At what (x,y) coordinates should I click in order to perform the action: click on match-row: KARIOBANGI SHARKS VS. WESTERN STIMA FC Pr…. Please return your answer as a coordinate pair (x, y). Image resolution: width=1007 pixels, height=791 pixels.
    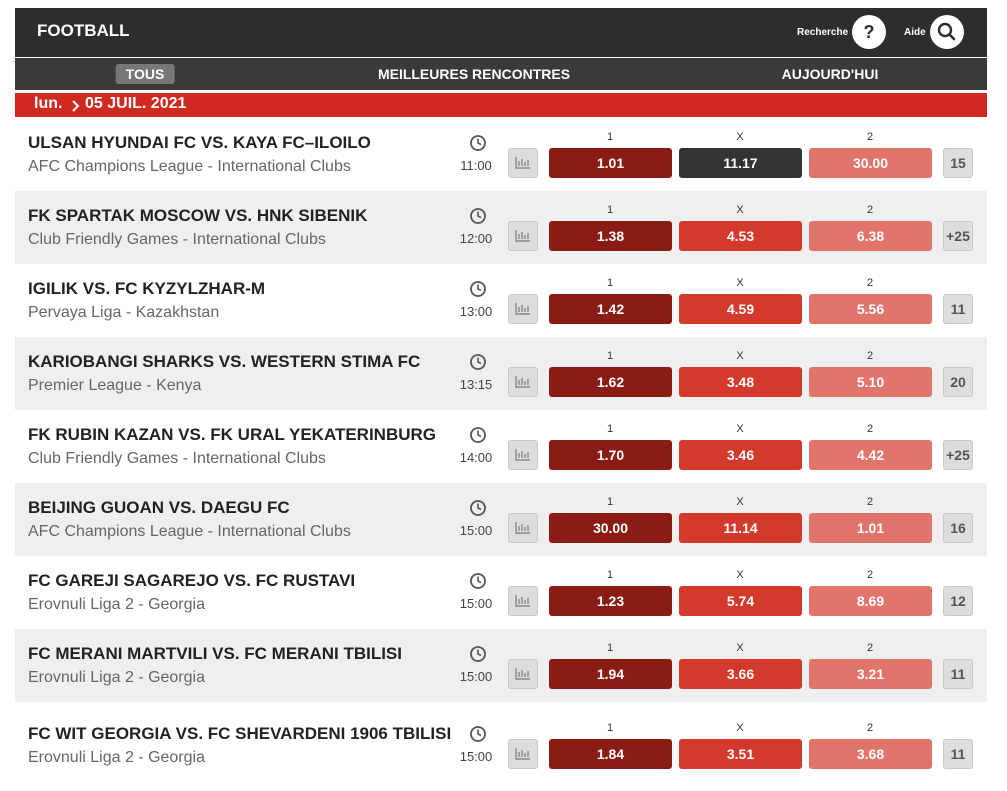
    Looking at the image, I should click on (501, 373).